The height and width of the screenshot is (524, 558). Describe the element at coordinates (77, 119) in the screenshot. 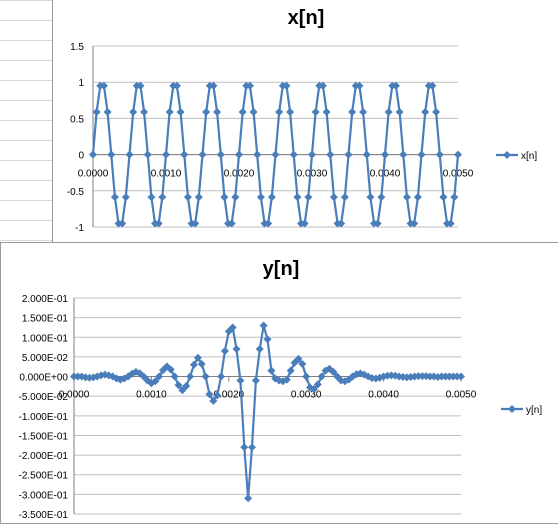

I see `y-tick-label: 0.5` at that location.